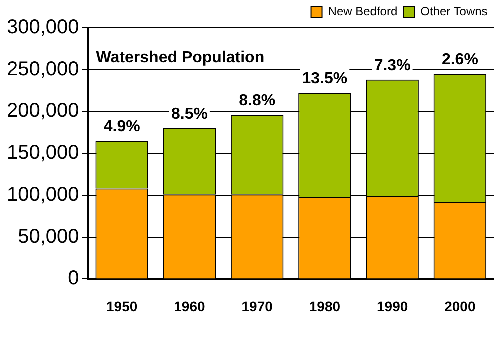 The image size is (500, 350). What do you see at coordinates (43, 27) in the screenshot?
I see `y-tick-label: 300,000` at bounding box center [43, 27].